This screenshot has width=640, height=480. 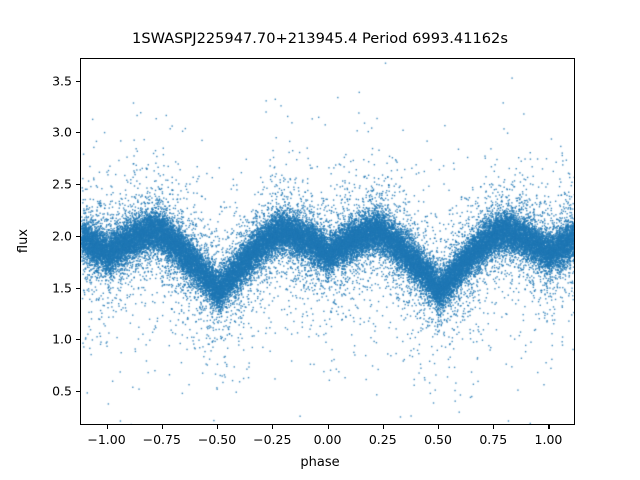 I want to click on x-tick-label: 1.00, so click(x=548, y=439).